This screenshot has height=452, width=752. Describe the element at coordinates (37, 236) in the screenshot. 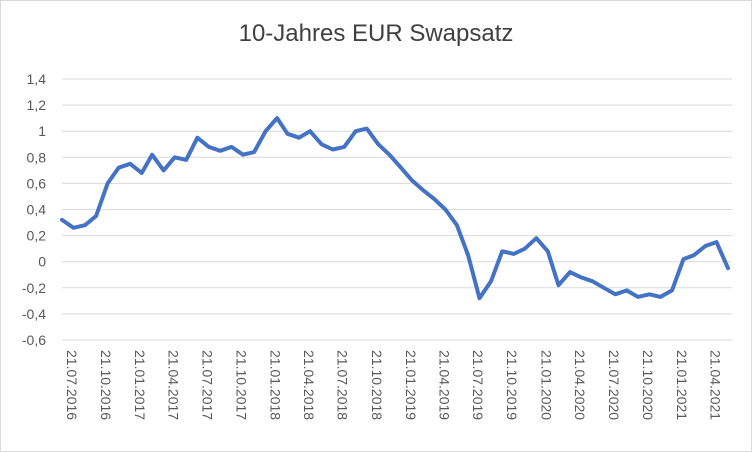

I see `y-tick-label: 0,2` at that location.